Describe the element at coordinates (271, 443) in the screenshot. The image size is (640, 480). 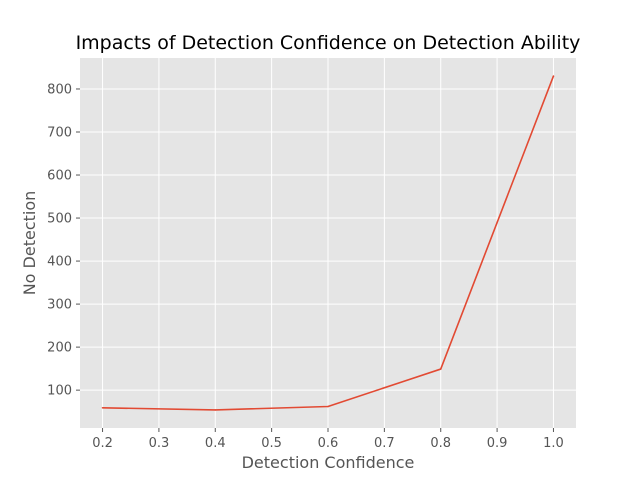
I see `x-tick-label: 0.5` at that location.